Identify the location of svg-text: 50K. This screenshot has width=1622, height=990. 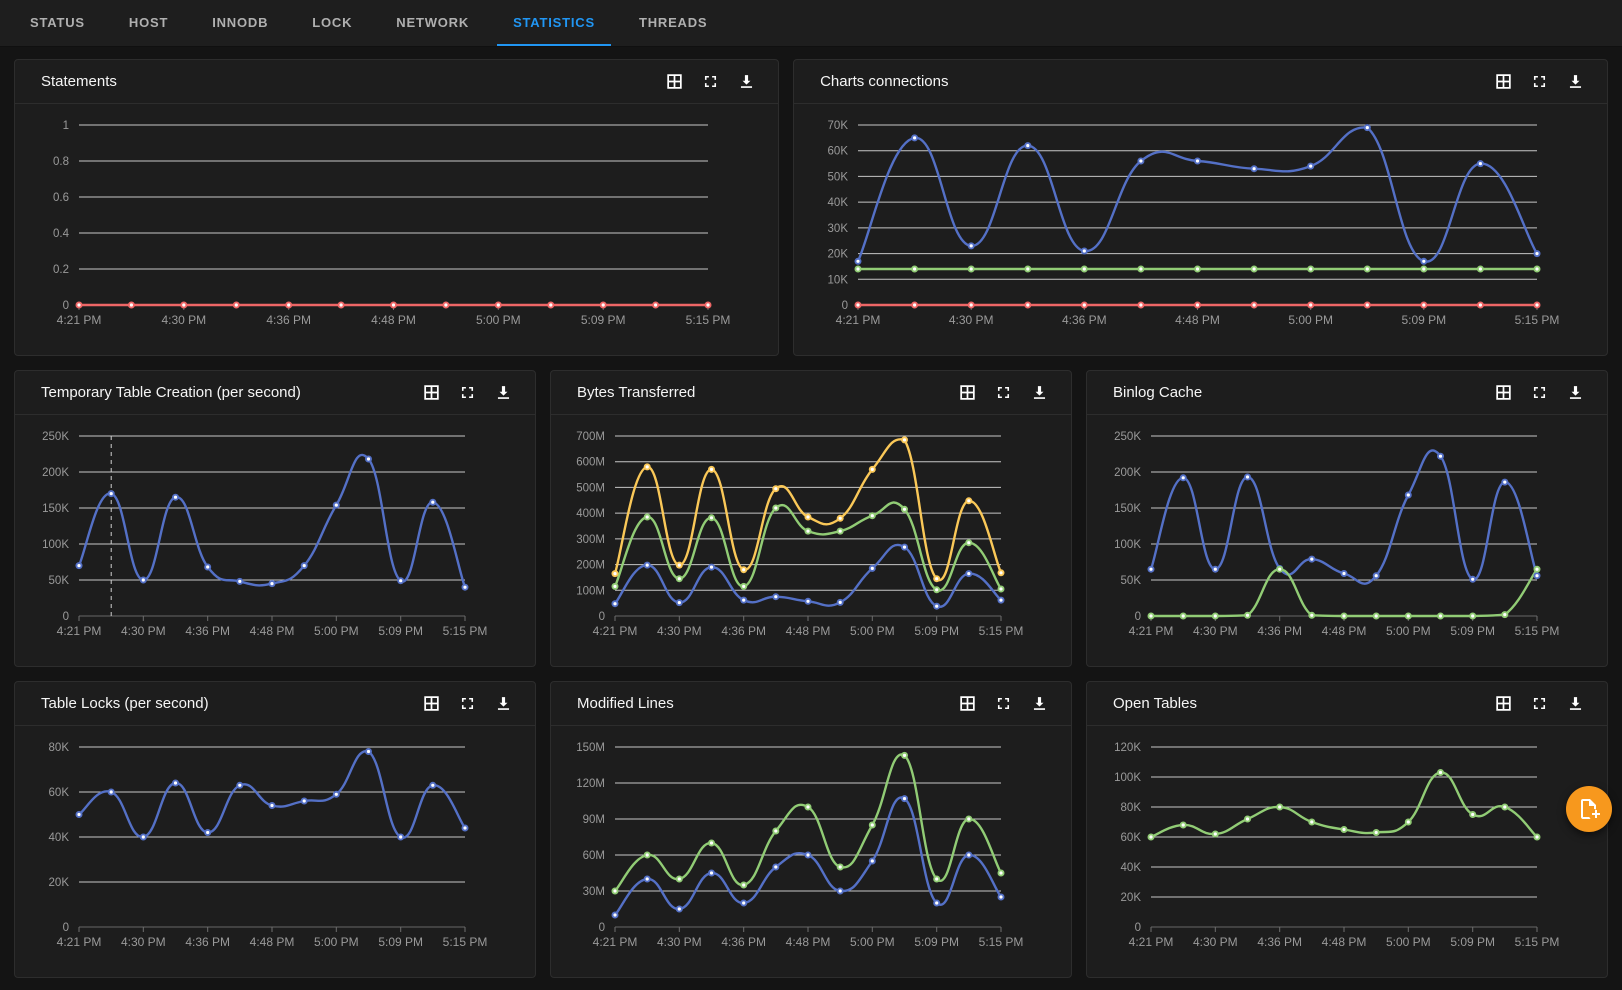
(1131, 581).